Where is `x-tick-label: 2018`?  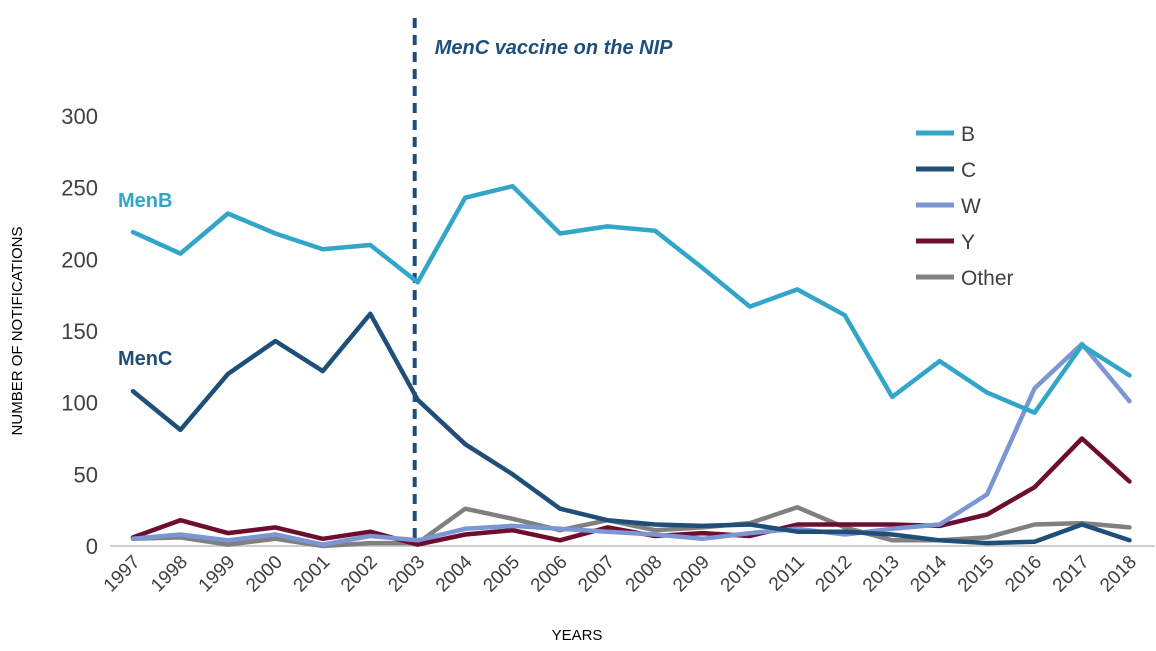 x-tick-label: 2018 is located at coordinates (1118, 574).